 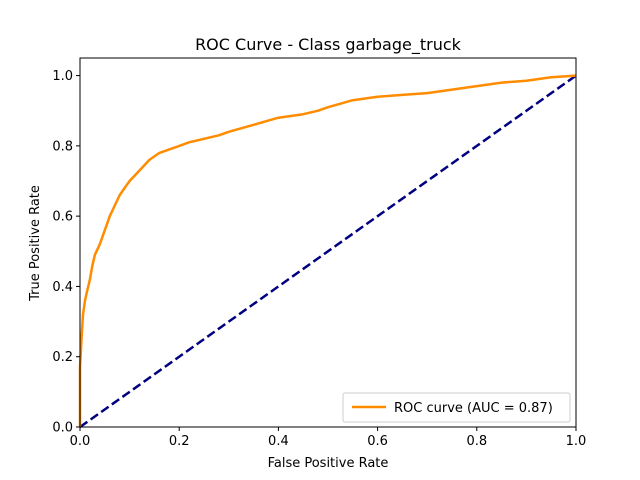 What do you see at coordinates (476, 441) in the screenshot?
I see `x-tick-label: 0.8` at bounding box center [476, 441].